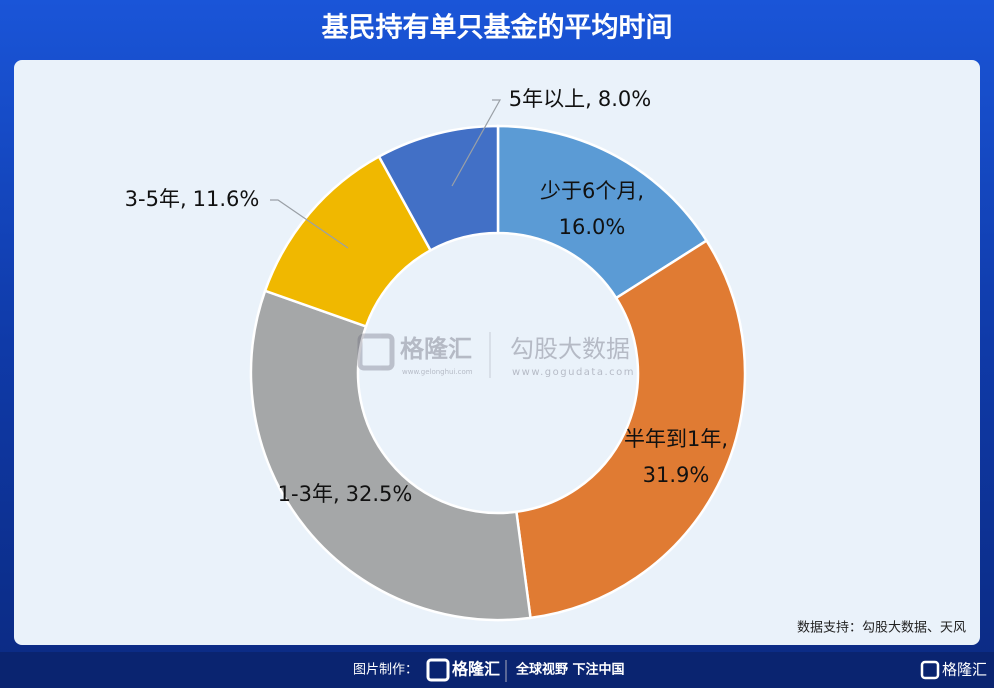 The width and height of the screenshot is (994, 688). I want to click on watermark-partner: 勾股大数据, so click(570, 349).